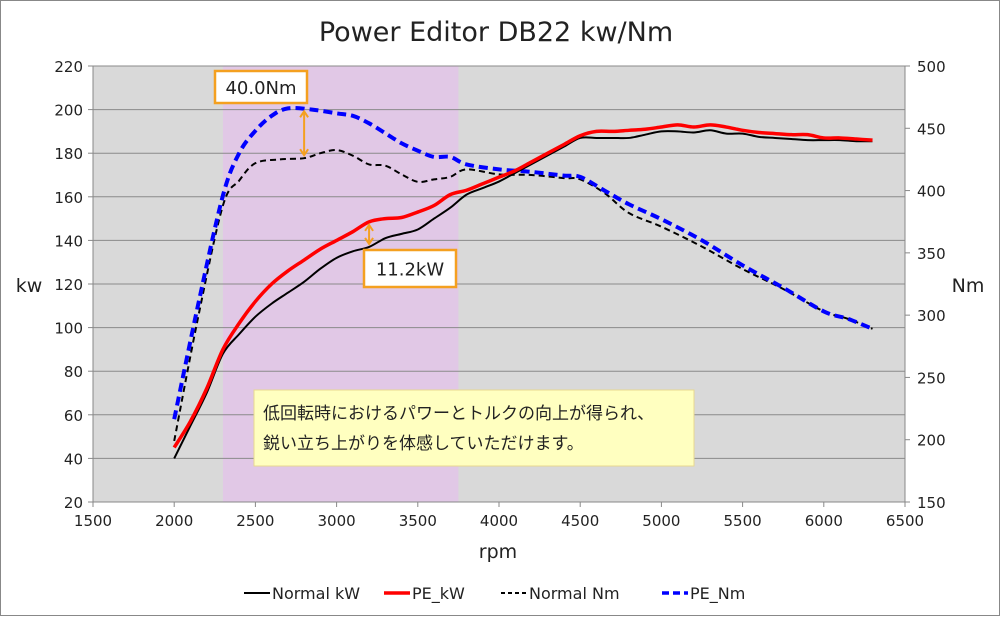 This screenshot has width=1000, height=621. What do you see at coordinates (580, 521) in the screenshot?
I see `x-tick-label: 4500` at bounding box center [580, 521].